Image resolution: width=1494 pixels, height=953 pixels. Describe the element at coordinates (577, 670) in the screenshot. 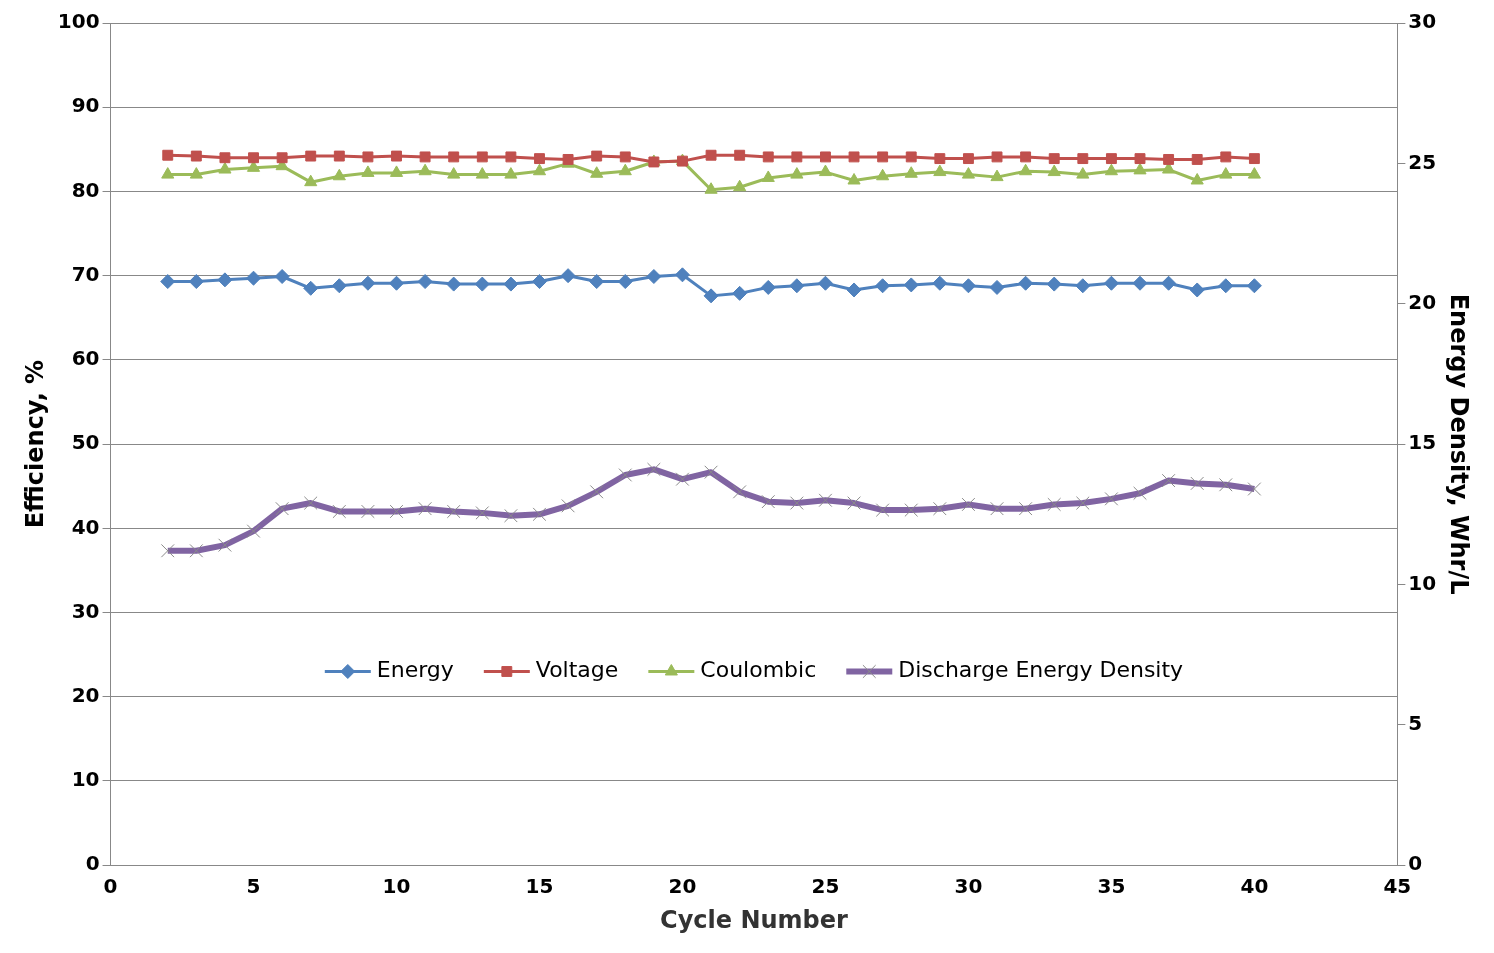

I see `legend-label: Voltage` at that location.